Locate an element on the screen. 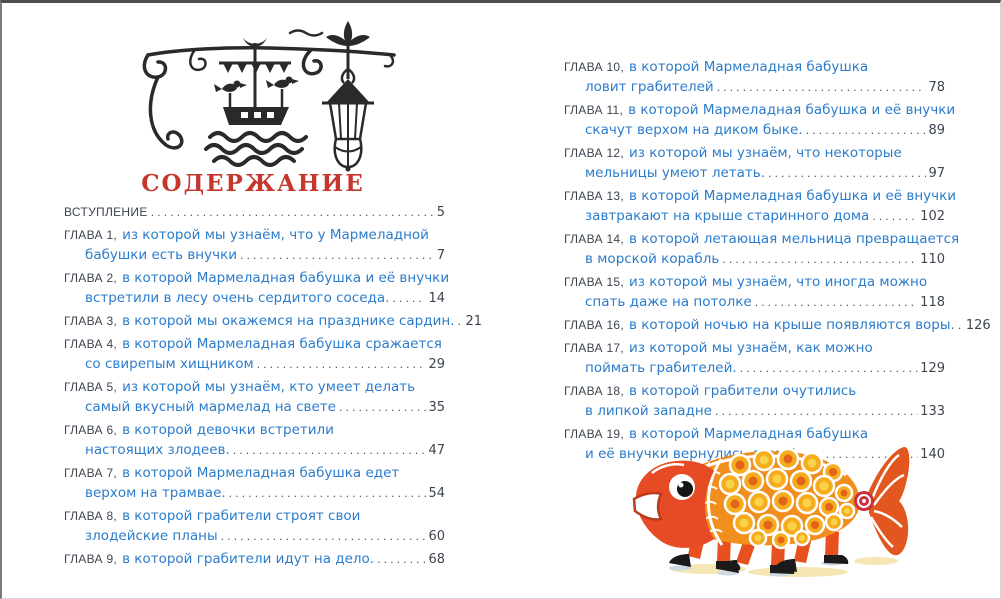  page-number: 54 is located at coordinates (436, 493).